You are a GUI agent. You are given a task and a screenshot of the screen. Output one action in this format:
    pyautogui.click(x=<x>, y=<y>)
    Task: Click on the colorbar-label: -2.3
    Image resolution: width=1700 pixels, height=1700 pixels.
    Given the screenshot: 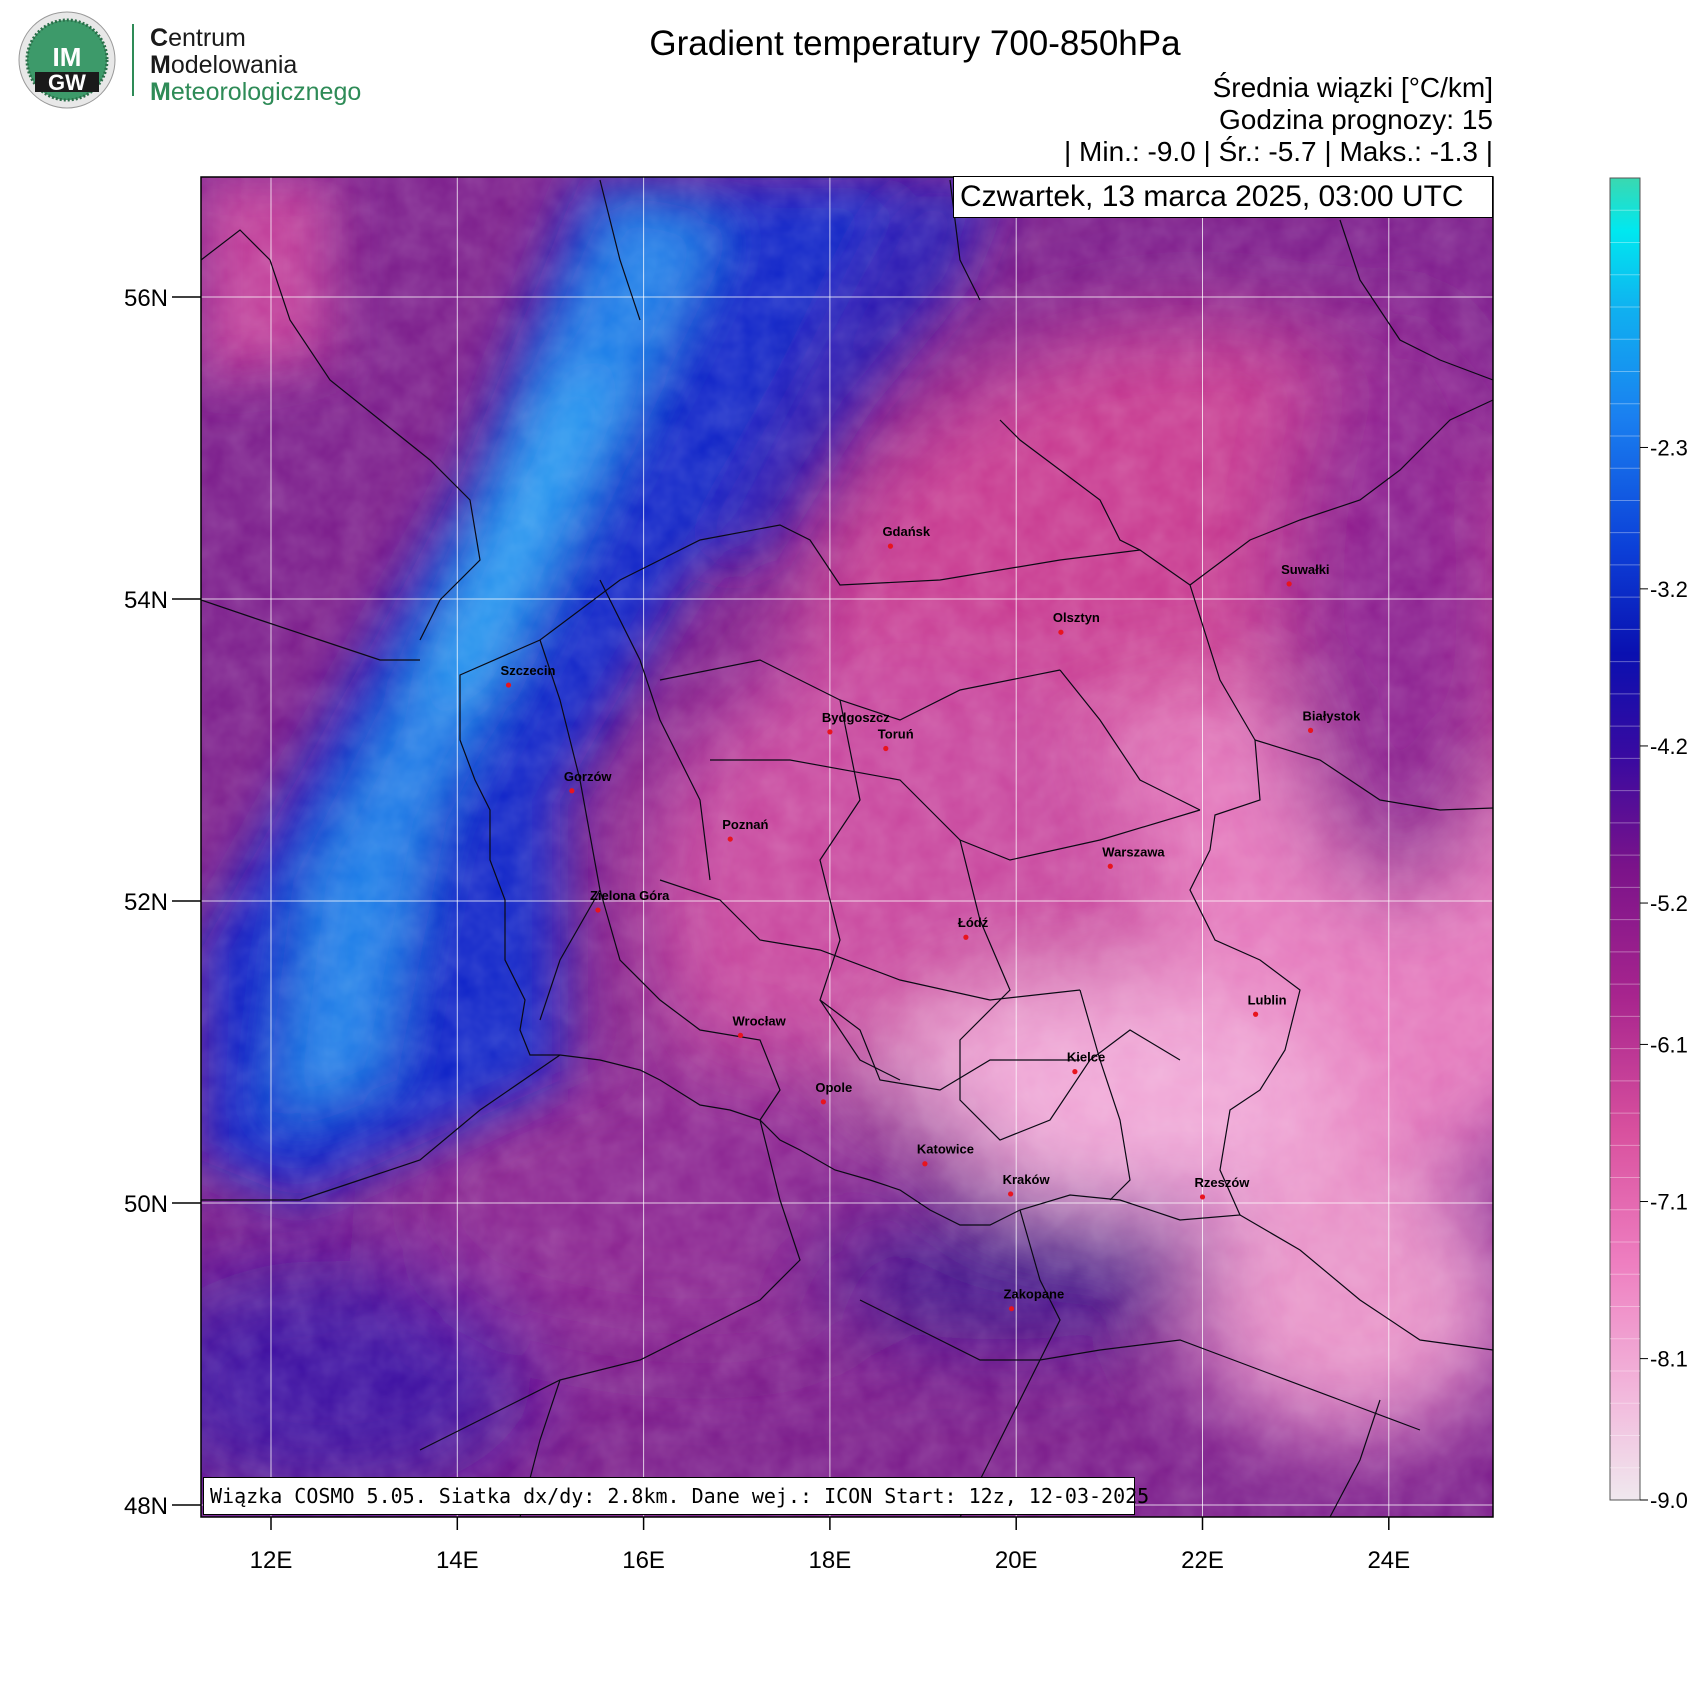 What is the action you would take?
    pyautogui.click(x=1669, y=447)
    